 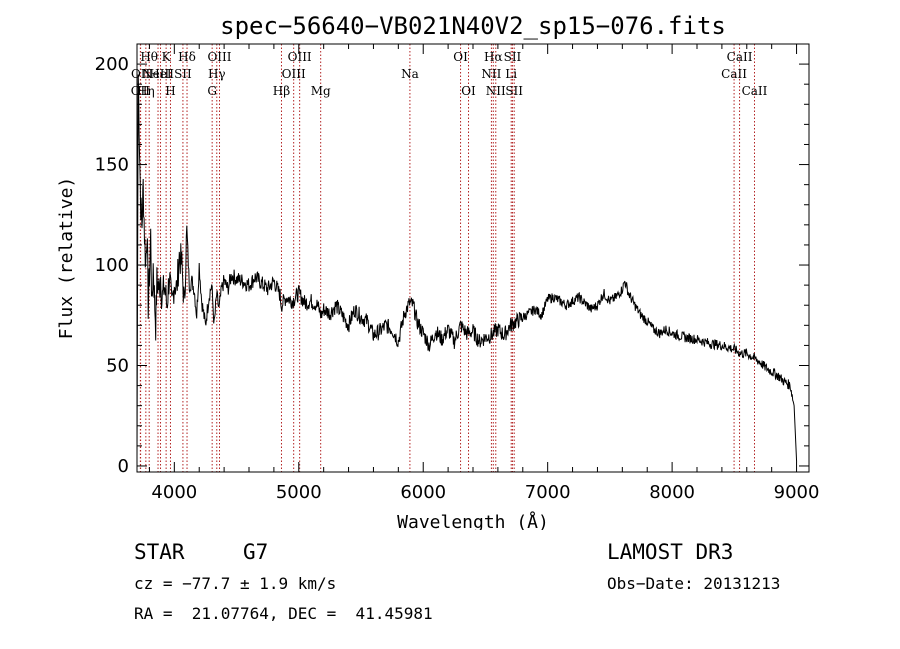 I want to click on line-label: Hθ, so click(x=149, y=57).